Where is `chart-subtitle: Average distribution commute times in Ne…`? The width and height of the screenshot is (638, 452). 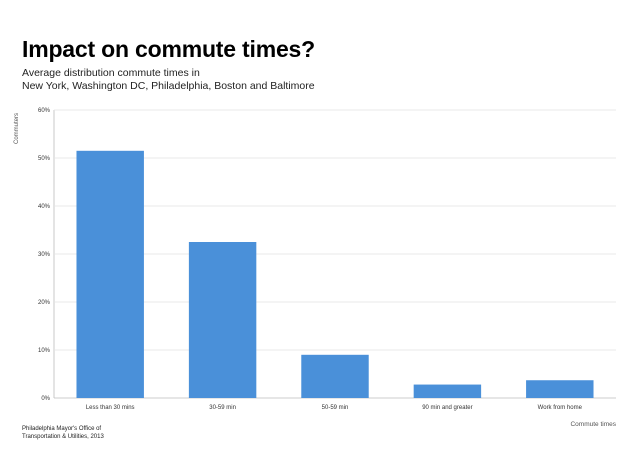
chart-subtitle: Average distribution commute times in Ne… is located at coordinates (168, 80).